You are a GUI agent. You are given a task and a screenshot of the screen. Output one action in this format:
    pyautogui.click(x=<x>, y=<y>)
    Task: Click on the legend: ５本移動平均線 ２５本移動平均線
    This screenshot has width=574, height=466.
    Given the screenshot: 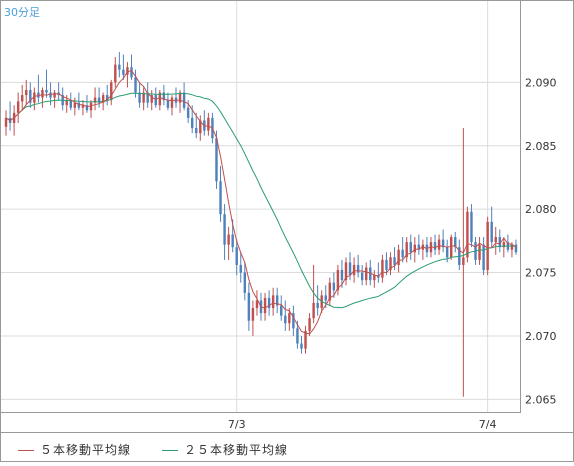 What is the action you would take?
    pyautogui.click(x=287, y=447)
    